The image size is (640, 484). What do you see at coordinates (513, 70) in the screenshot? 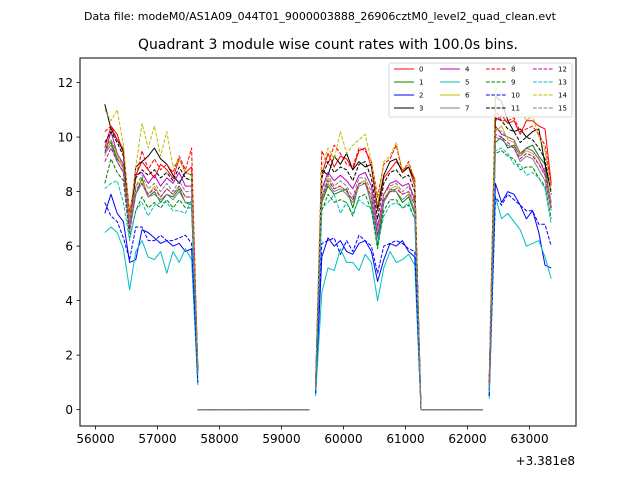
I see `legend-label-8: 8` at bounding box center [513, 70].